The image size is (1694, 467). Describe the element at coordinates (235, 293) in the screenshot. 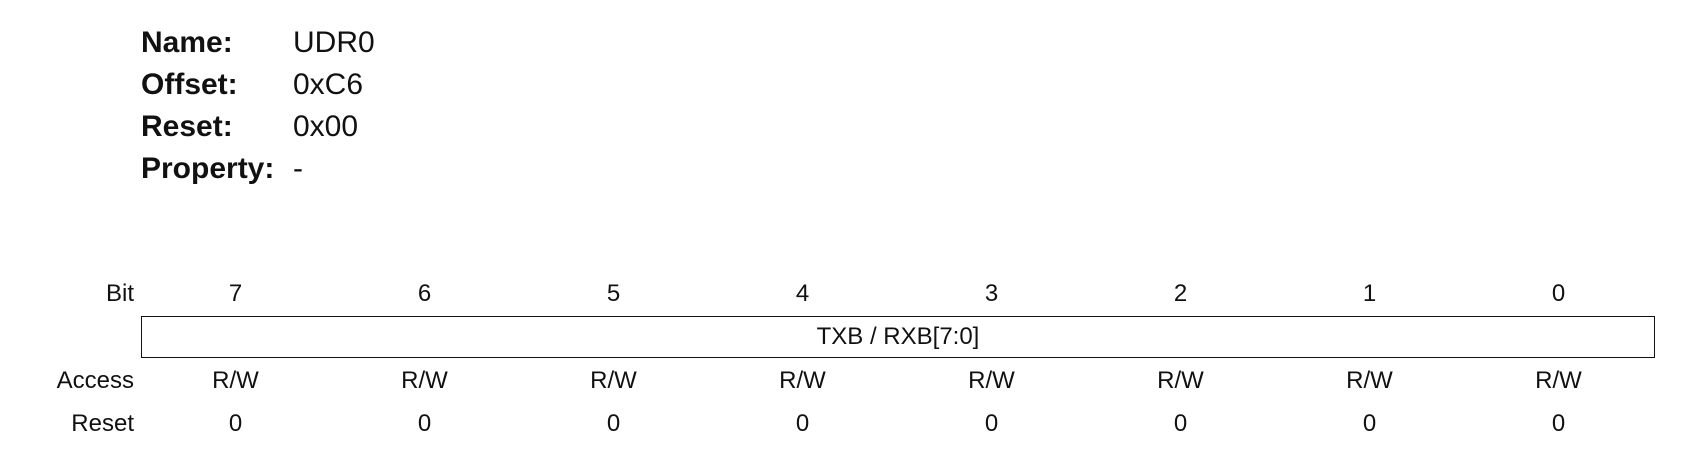

I see `bit-number: 7` at that location.